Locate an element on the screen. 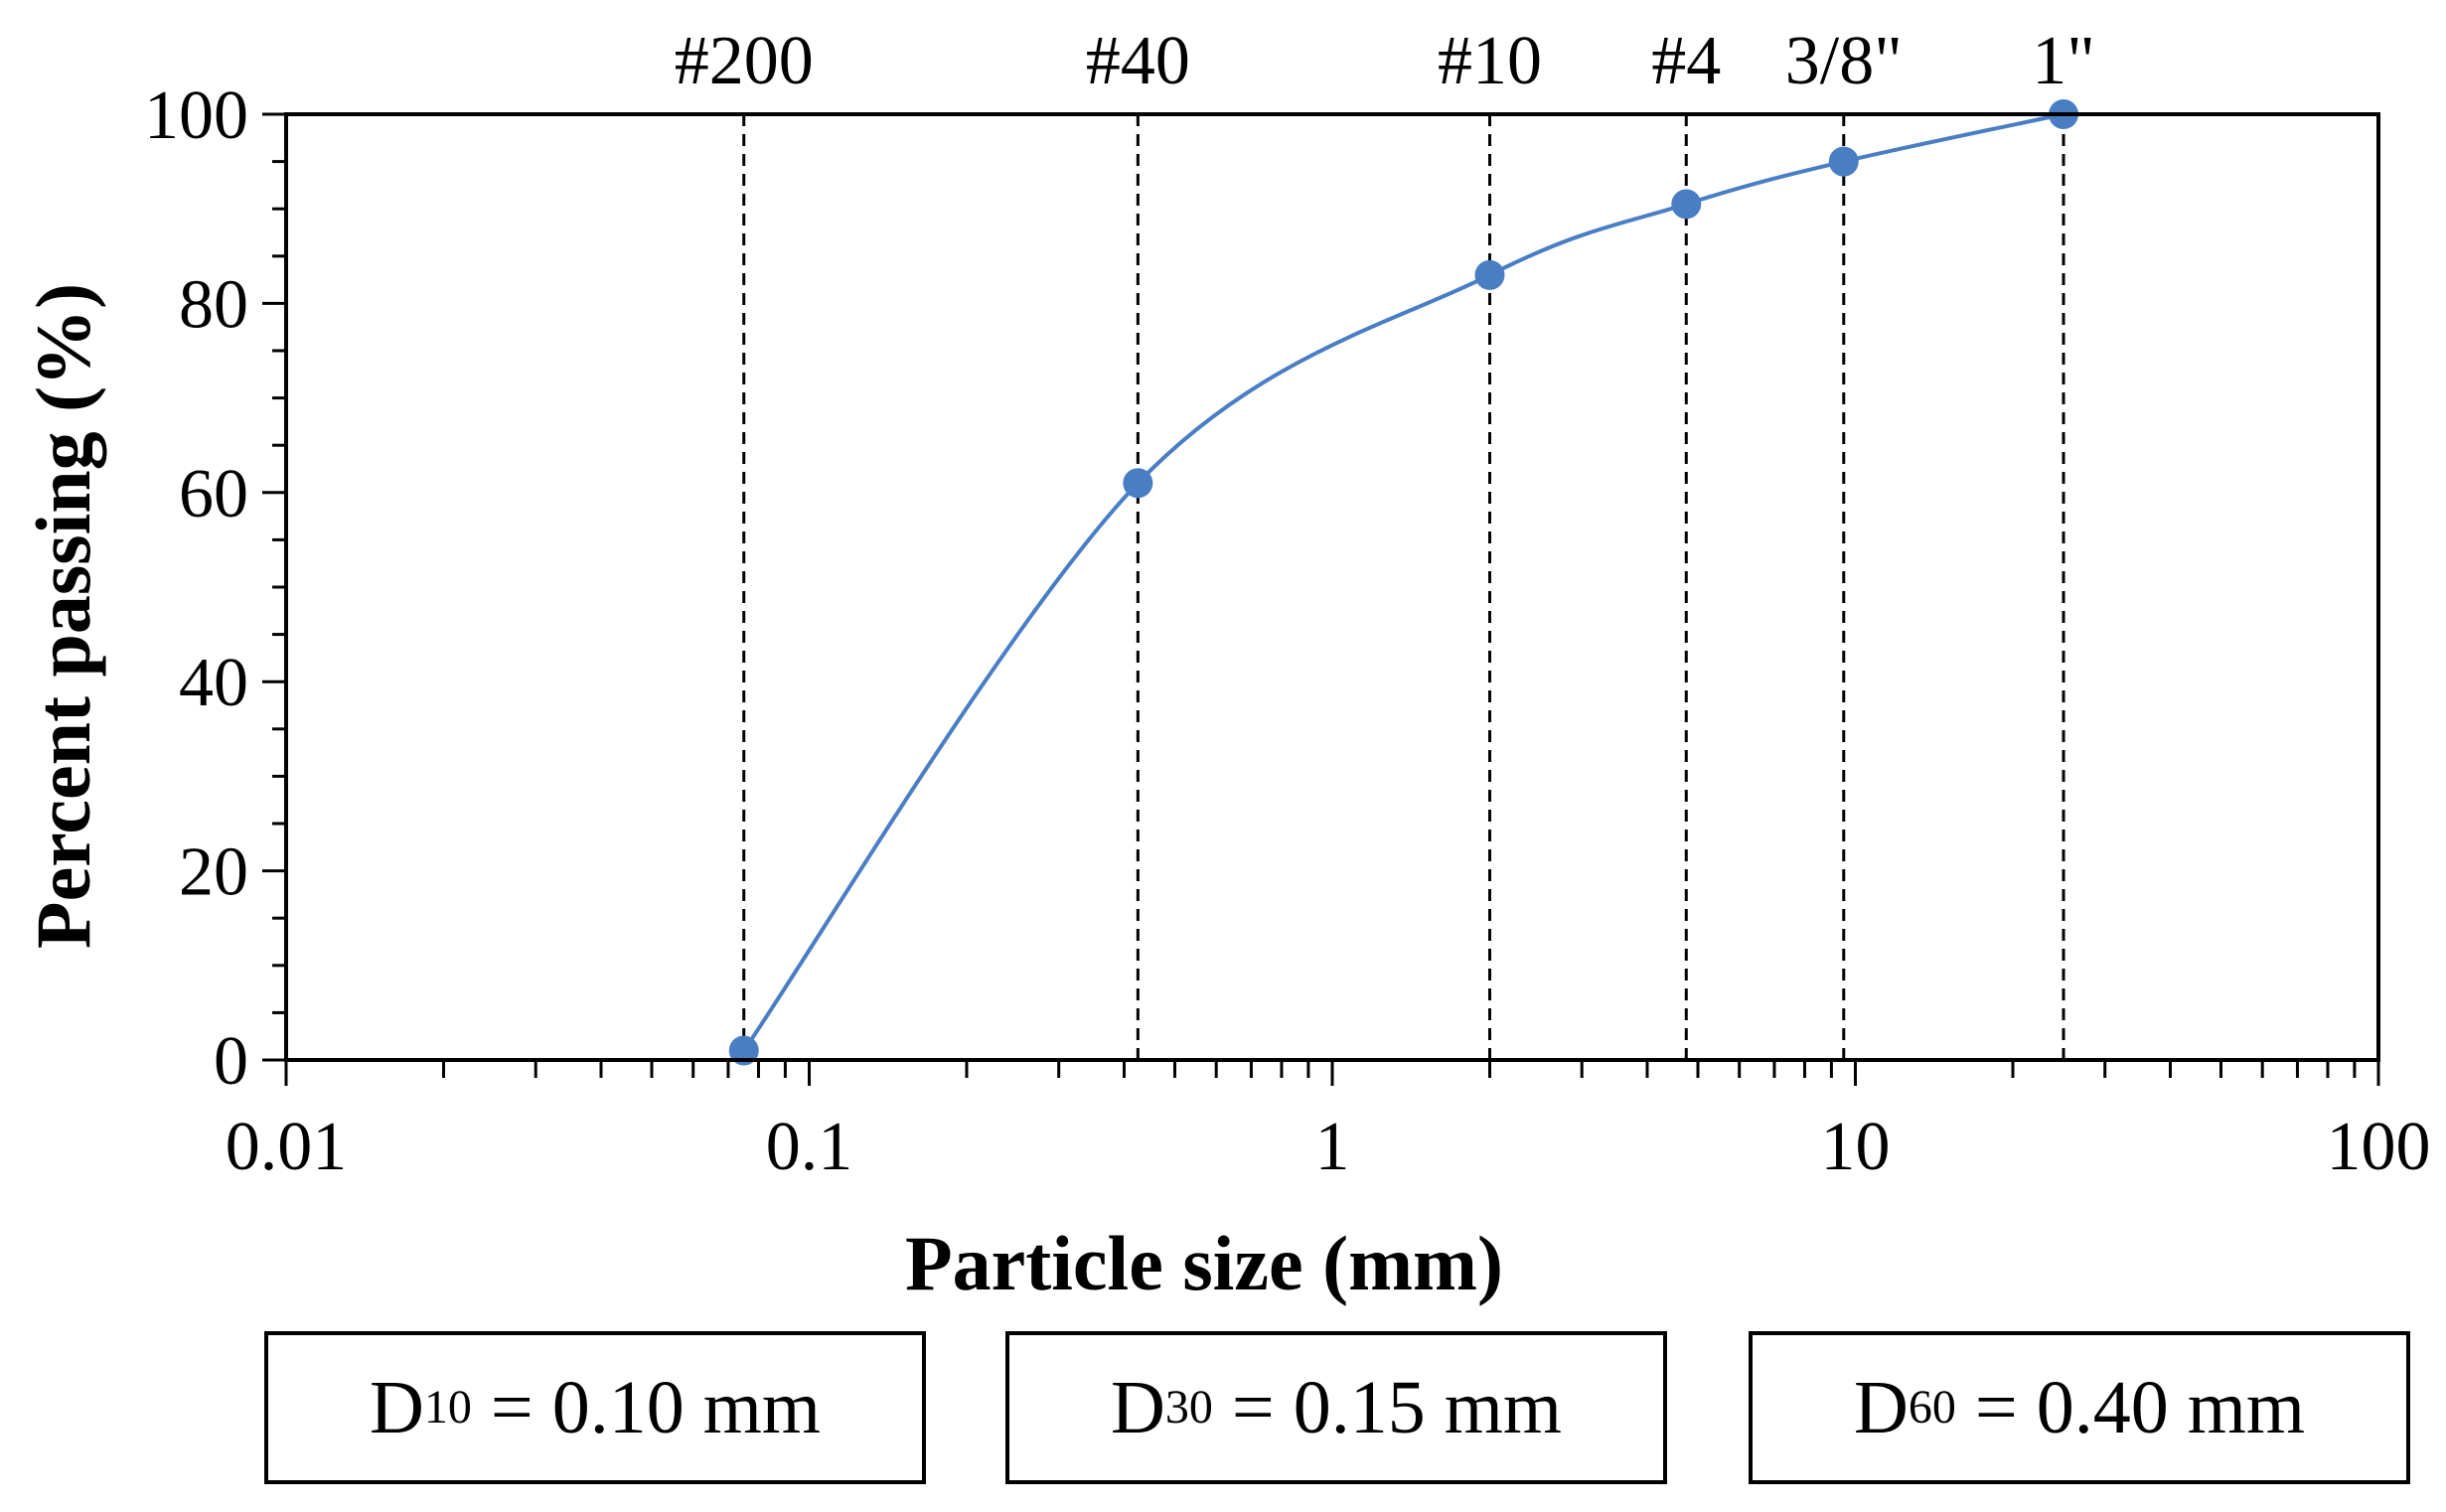 The image size is (2446, 1512). x-tick-label: 0.1 is located at coordinates (809, 1147).